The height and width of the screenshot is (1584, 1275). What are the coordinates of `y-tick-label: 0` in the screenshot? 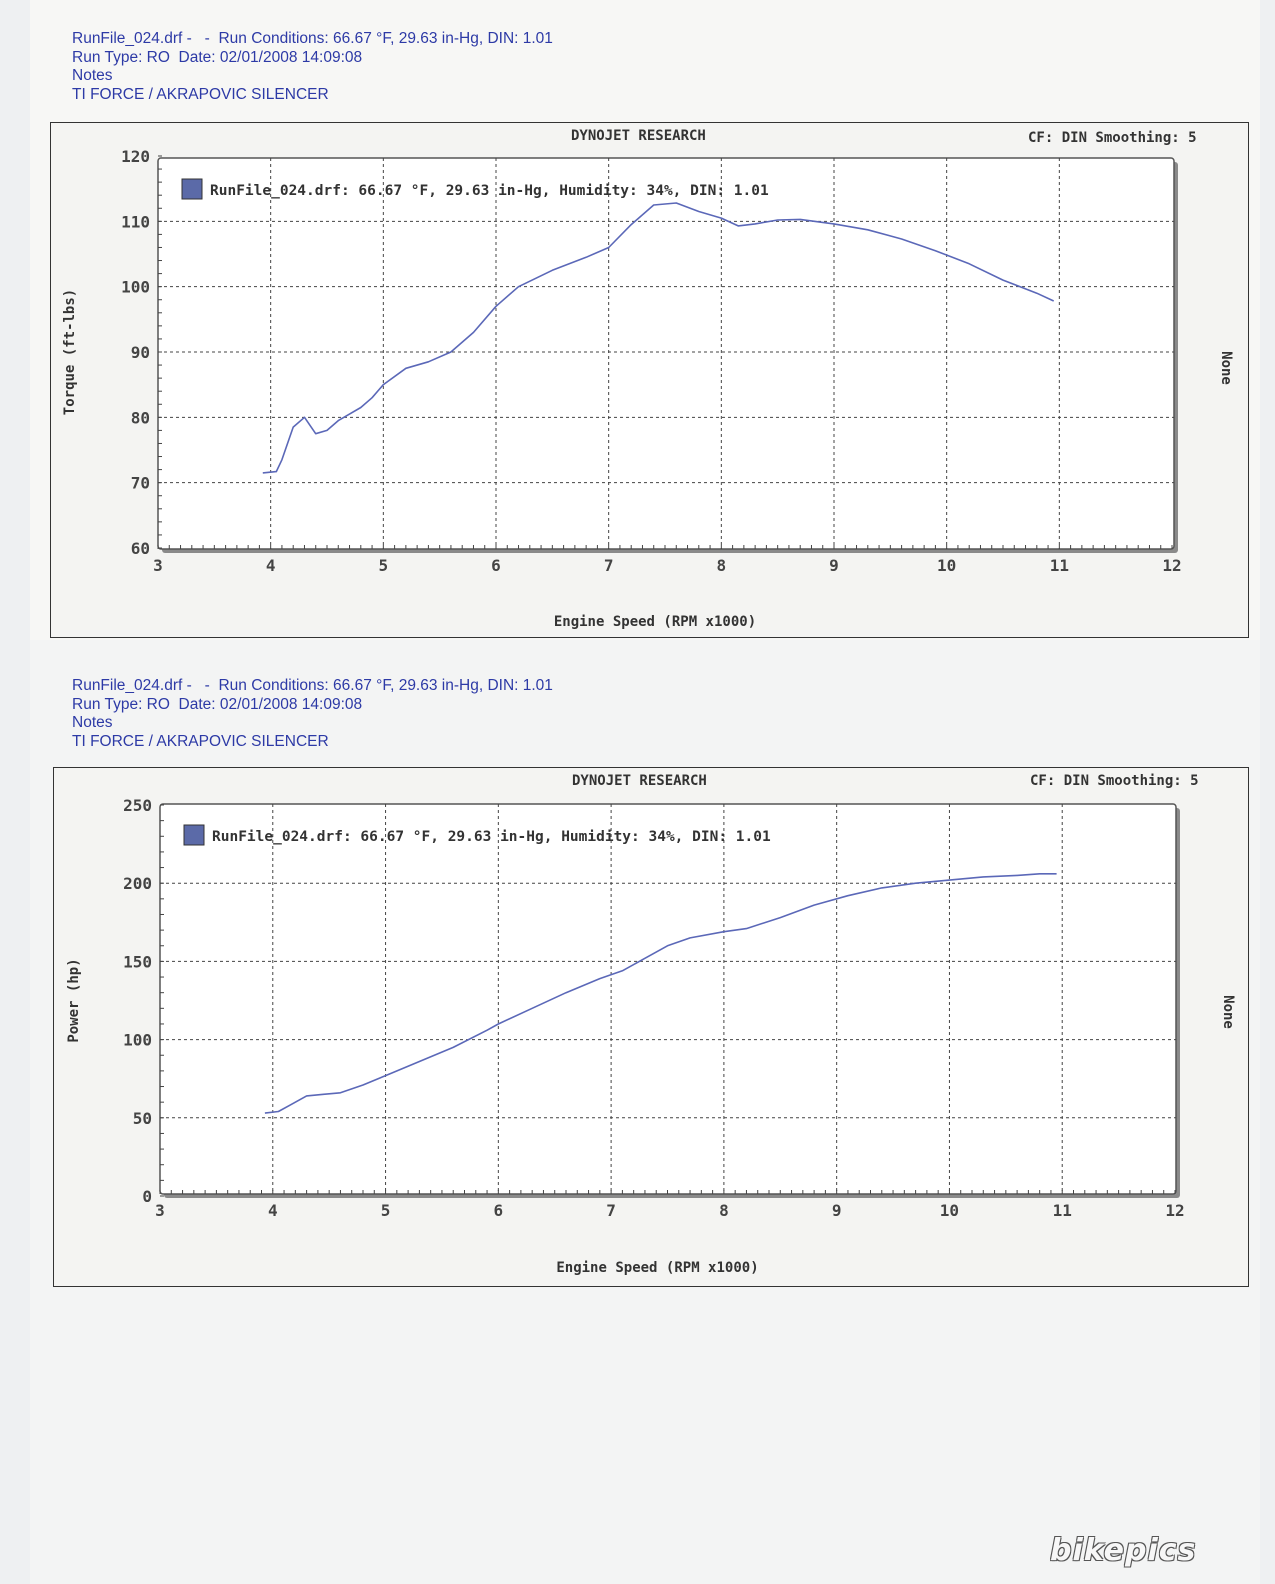 It's located at (147, 1196).